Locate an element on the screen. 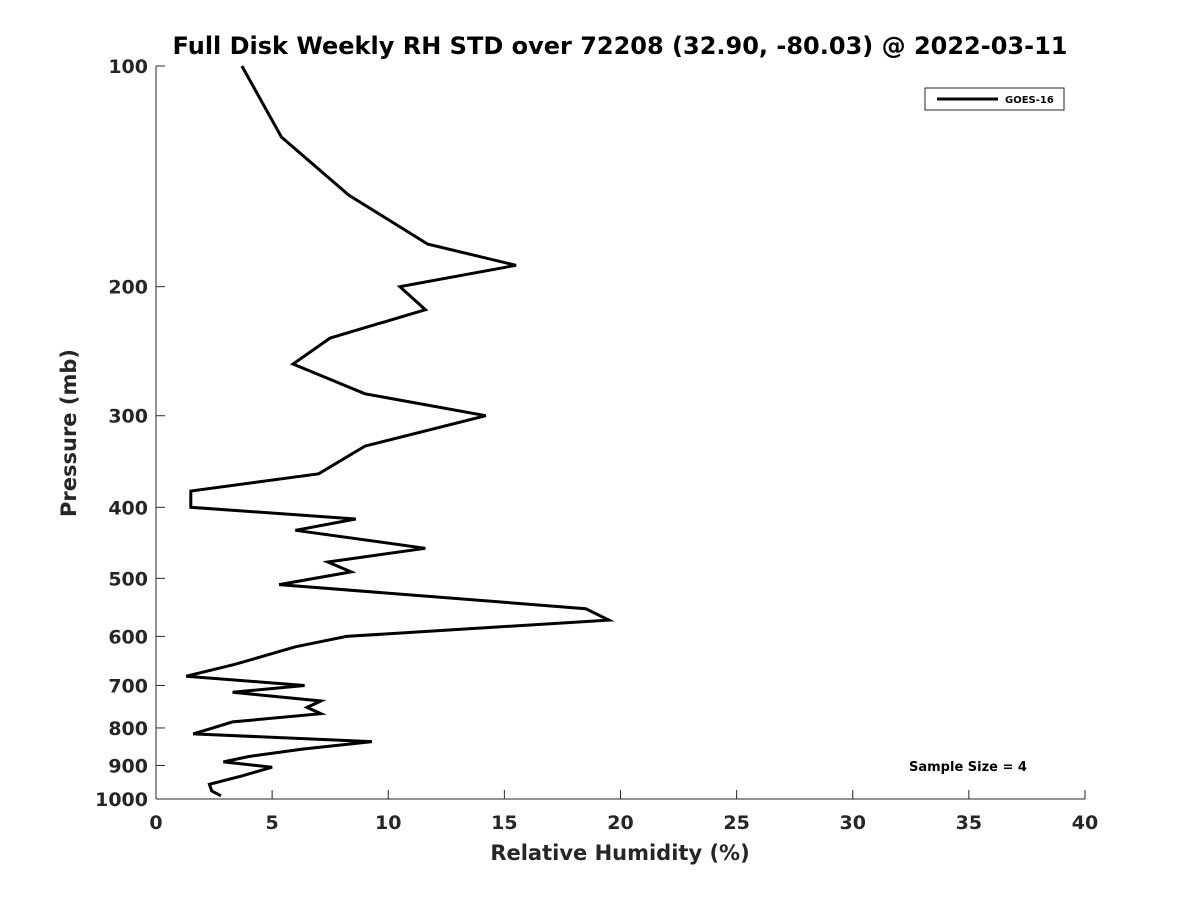 The image size is (1200, 900). x-tick-label: 35 is located at coordinates (969, 823).